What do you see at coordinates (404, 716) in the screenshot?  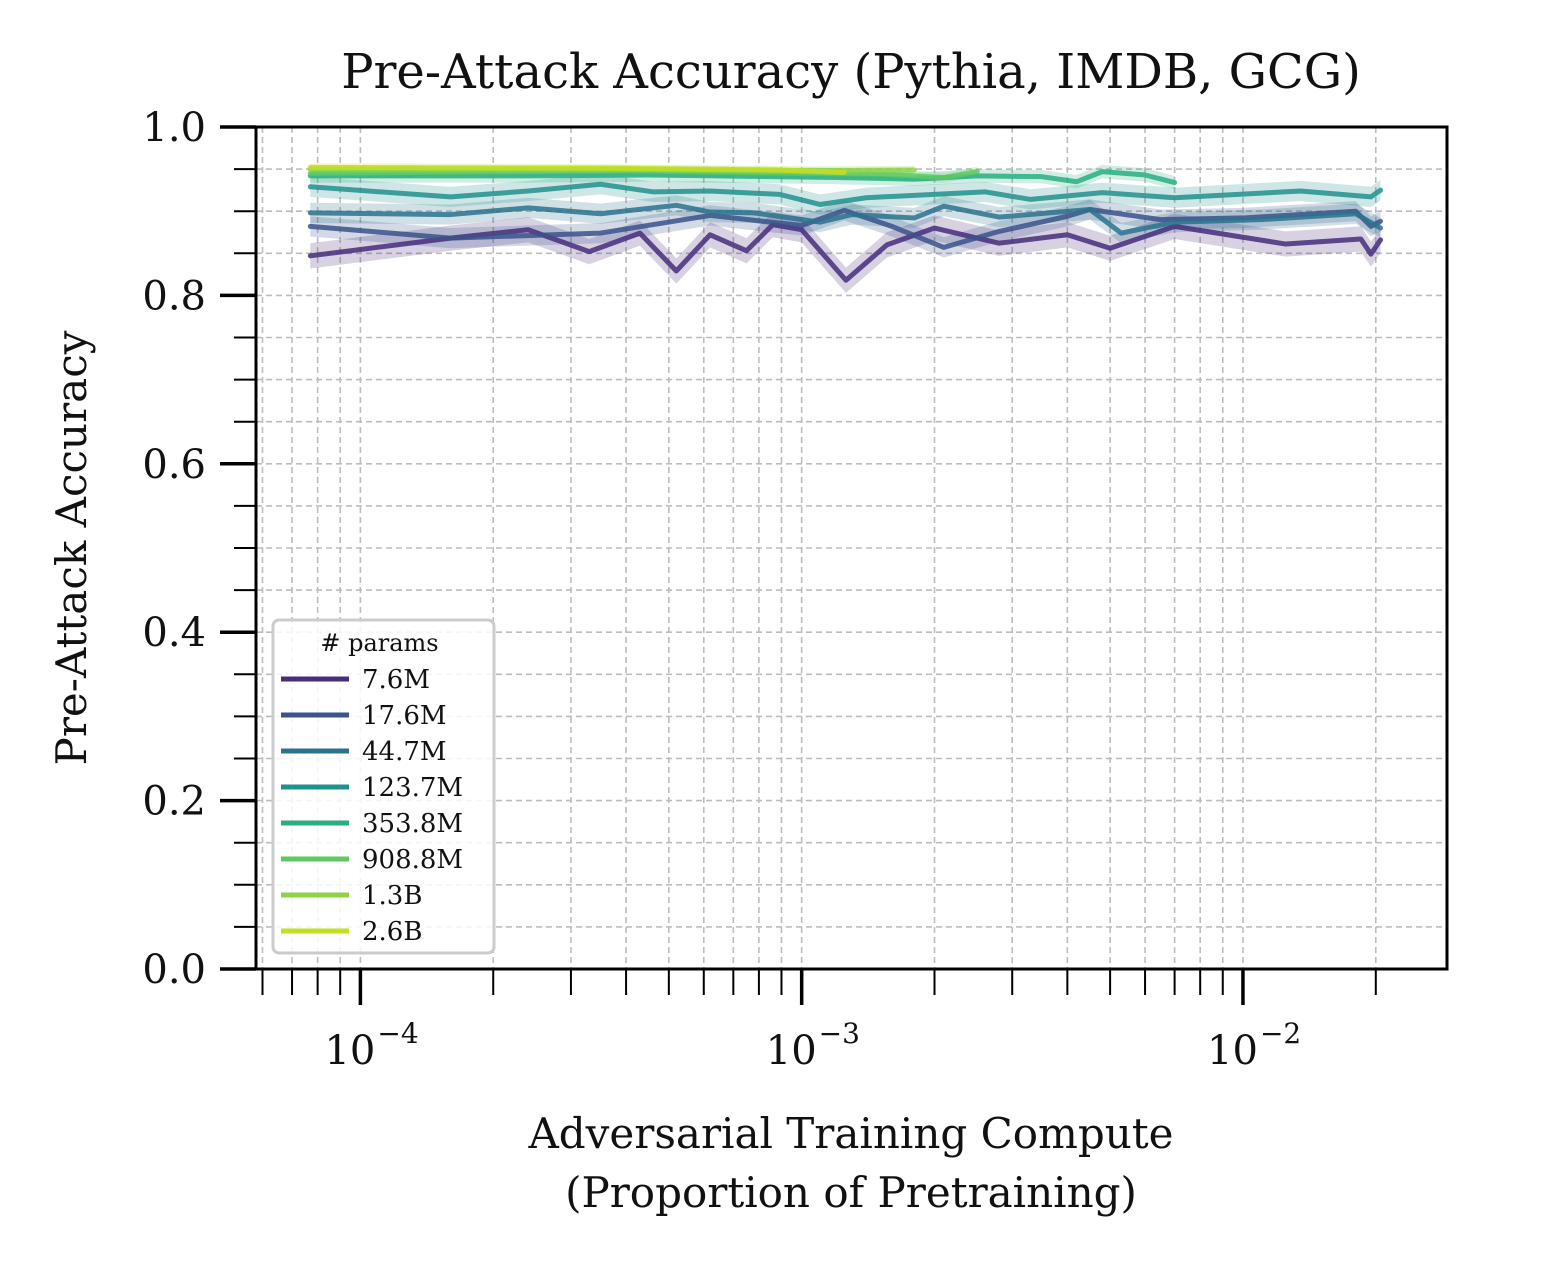 I see `legend-label: 17.6M` at bounding box center [404, 716].